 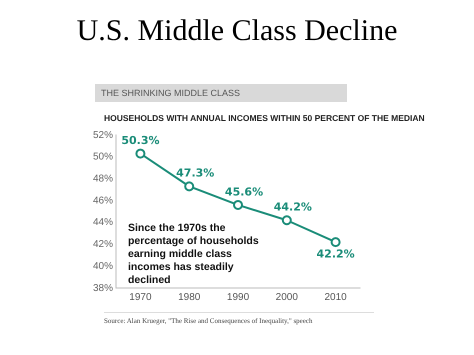 What do you see at coordinates (103, 200) in the screenshot?
I see `y-tick-label: 46%` at bounding box center [103, 200].